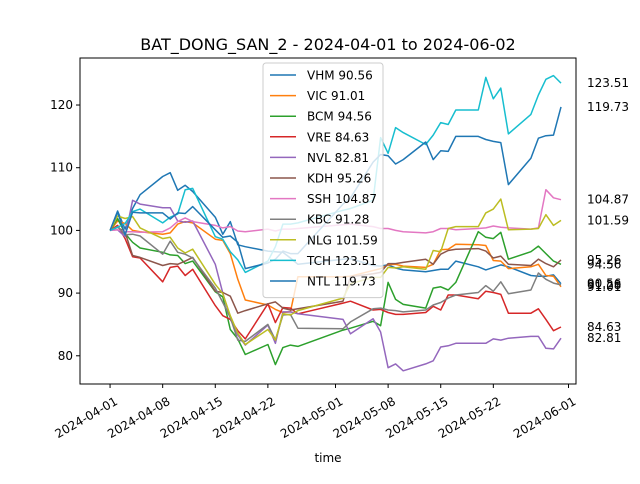 This screenshot has width=640, height=484. I want to click on y-tick-label: 100, so click(61, 230).